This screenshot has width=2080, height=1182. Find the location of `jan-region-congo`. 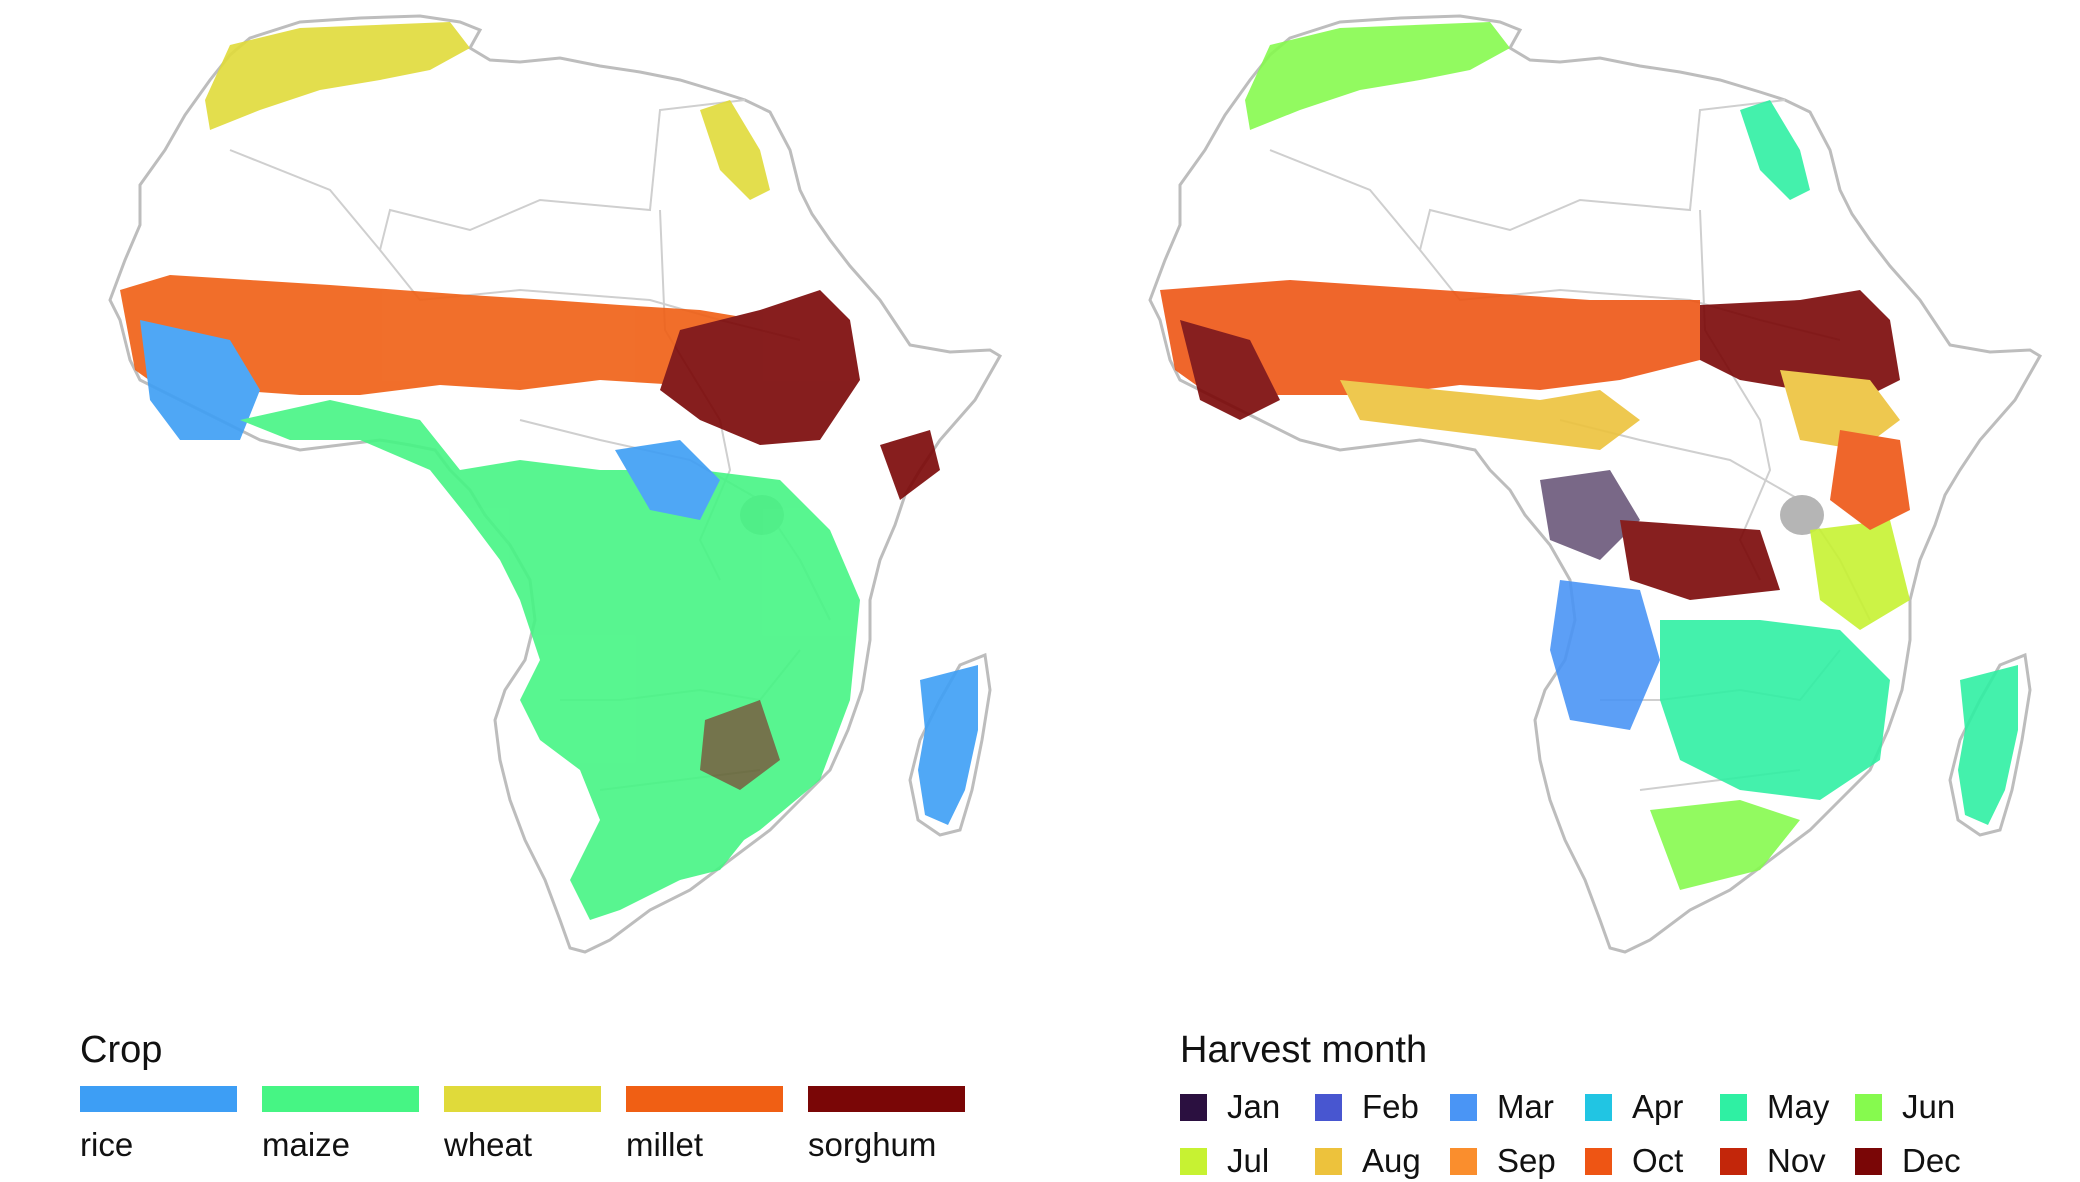

jan-region-congo is located at coordinates (1590, 515).